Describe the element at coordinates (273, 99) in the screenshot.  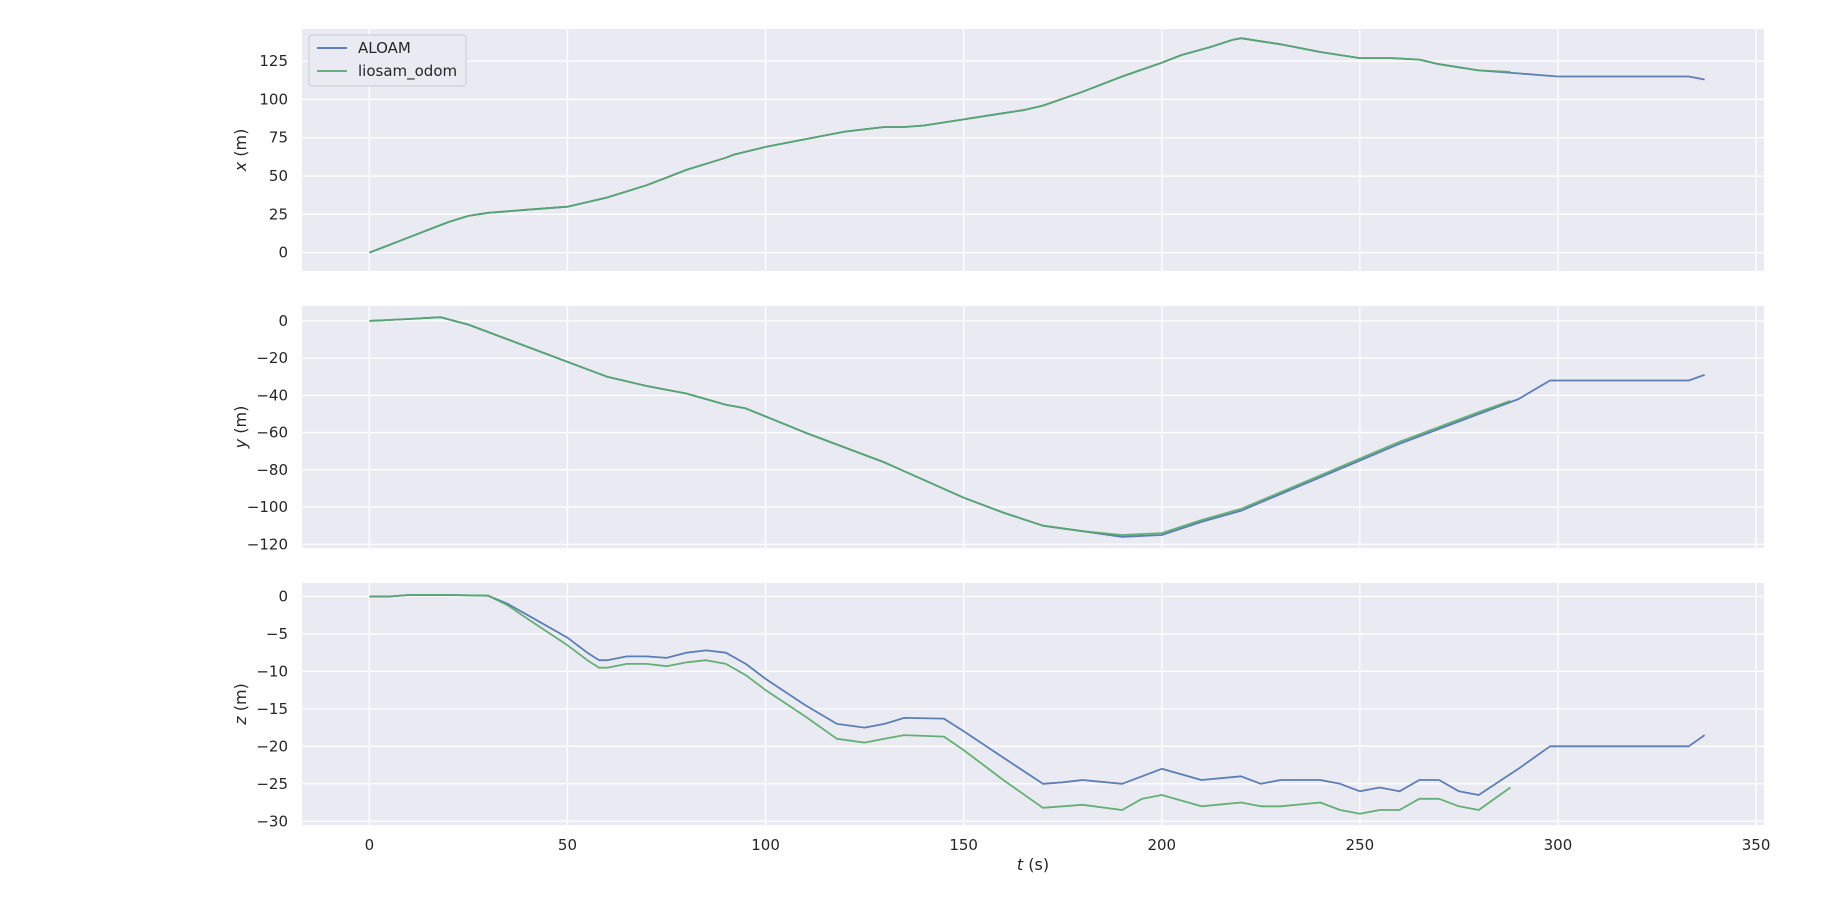
I see `y-tick-label: 100` at that location.